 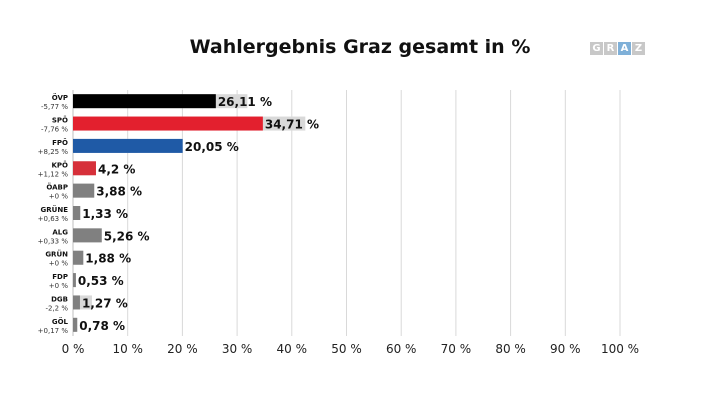 What do you see at coordinates (59, 164) in the screenshot?
I see `party-label: KPÖ` at bounding box center [59, 164].